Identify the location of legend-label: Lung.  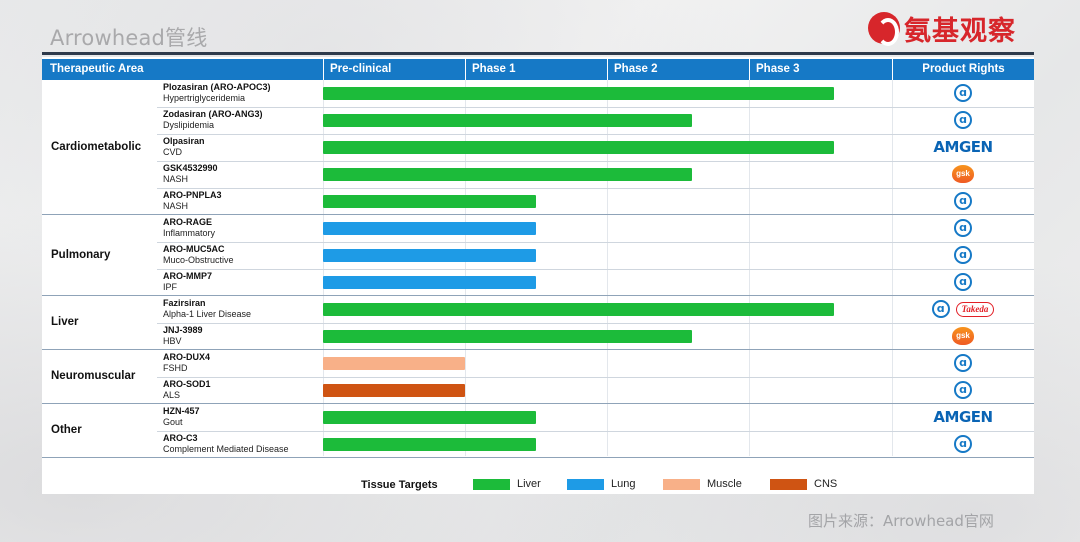
(623, 484).